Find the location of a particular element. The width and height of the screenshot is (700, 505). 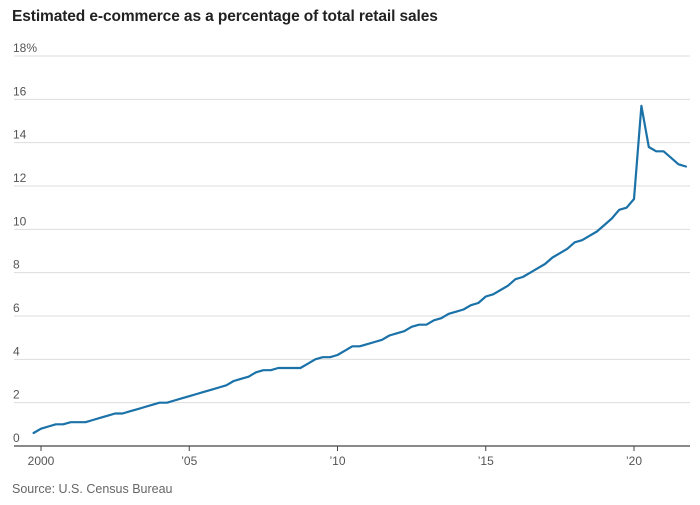

y-tick-label: 14 is located at coordinates (20, 135).